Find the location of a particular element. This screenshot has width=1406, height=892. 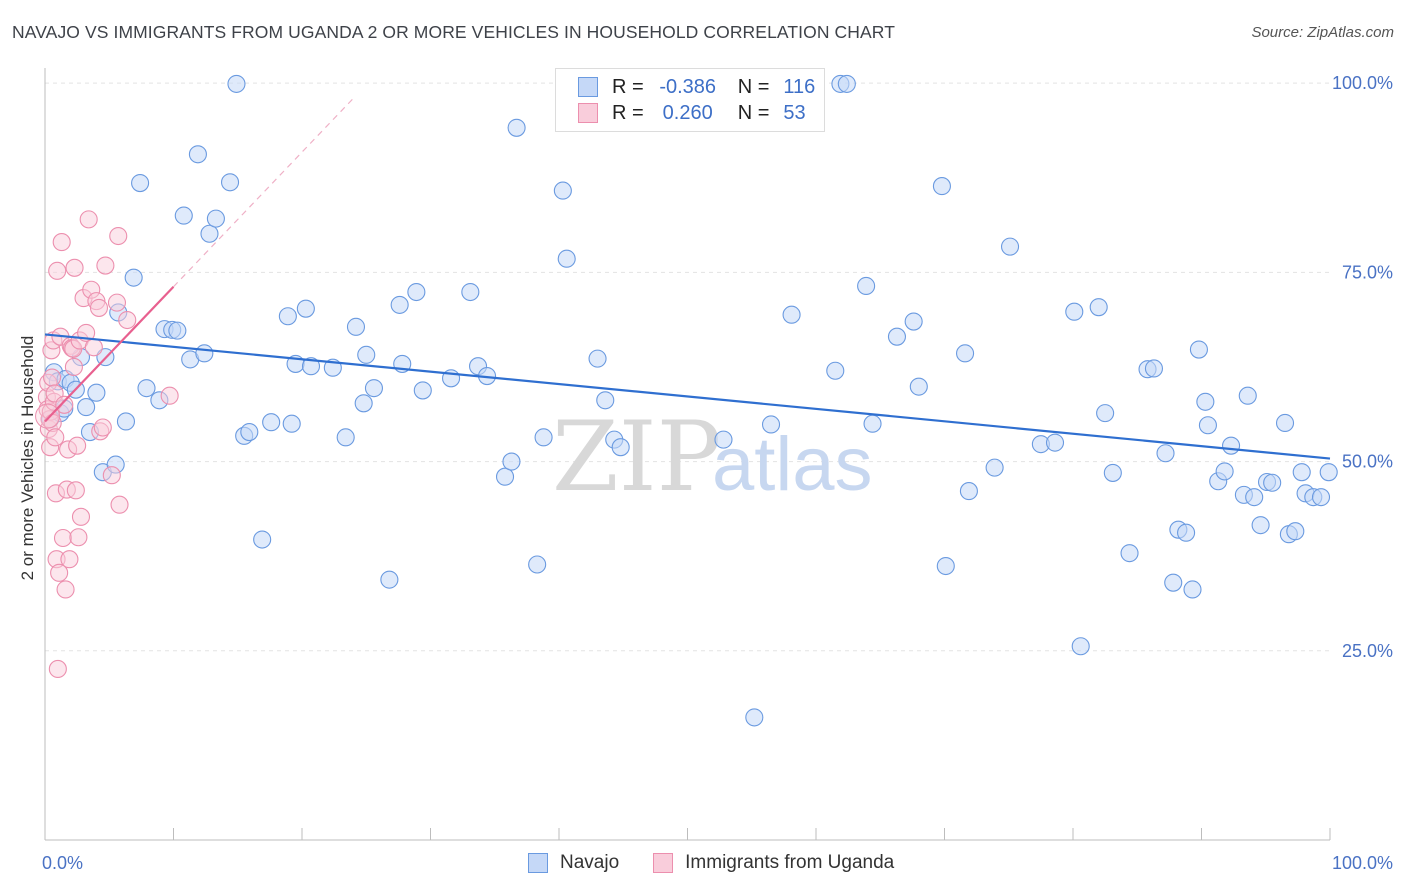

legend-row-uganda: R = 0.260 N = 53 is located at coordinates (692, 113).